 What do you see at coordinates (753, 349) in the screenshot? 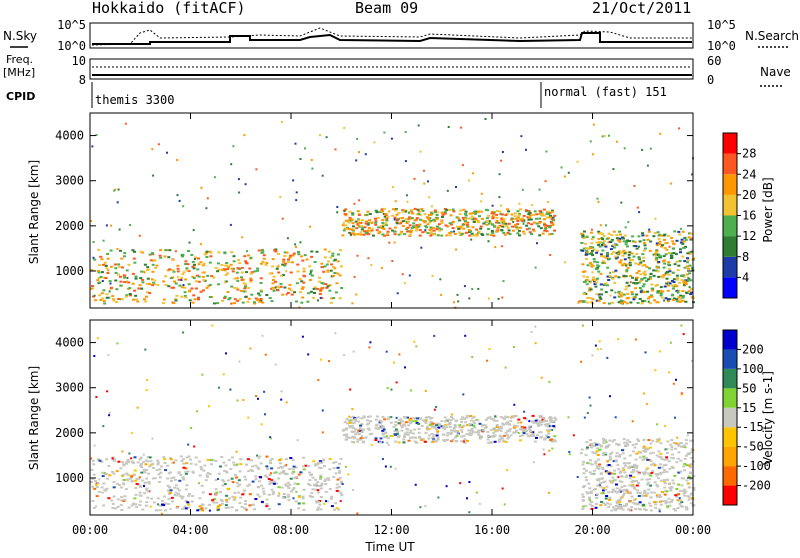
I see `velocity-colorbar-tick-label: 200` at bounding box center [753, 349].